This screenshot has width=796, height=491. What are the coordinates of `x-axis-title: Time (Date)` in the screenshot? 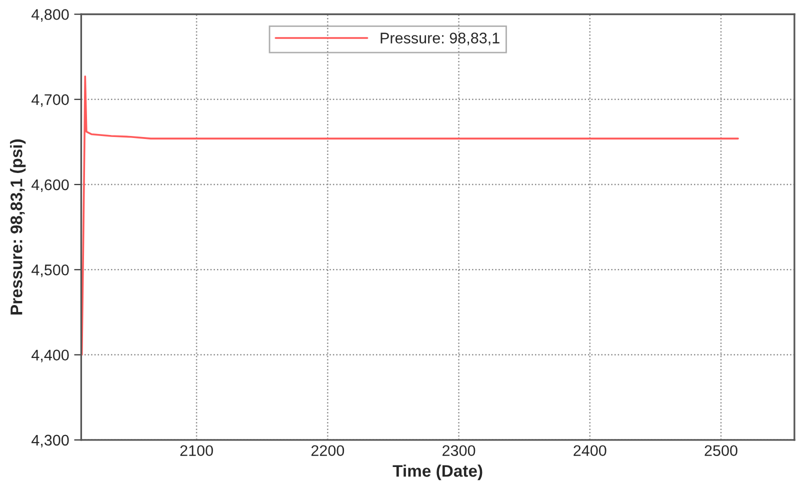 It's located at (437, 472).